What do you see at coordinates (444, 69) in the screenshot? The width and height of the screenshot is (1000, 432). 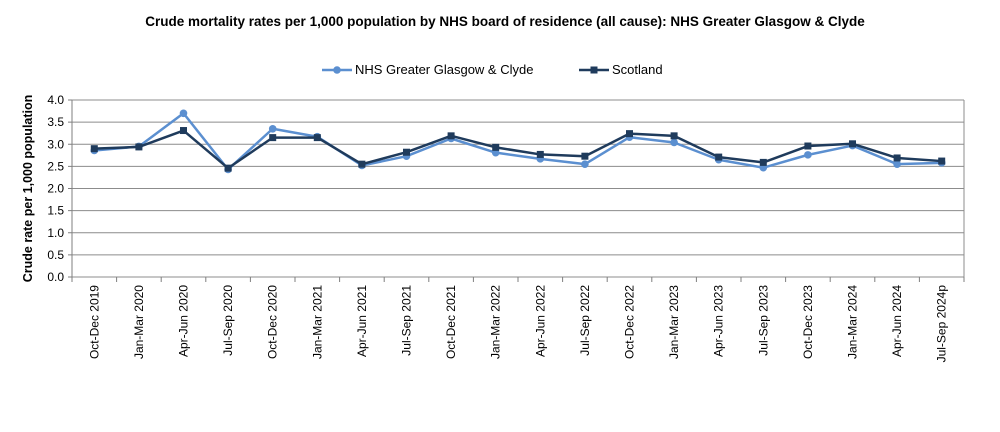 I see `legend-label-series-0: NHS Greater Glasgow & Clyde` at bounding box center [444, 69].